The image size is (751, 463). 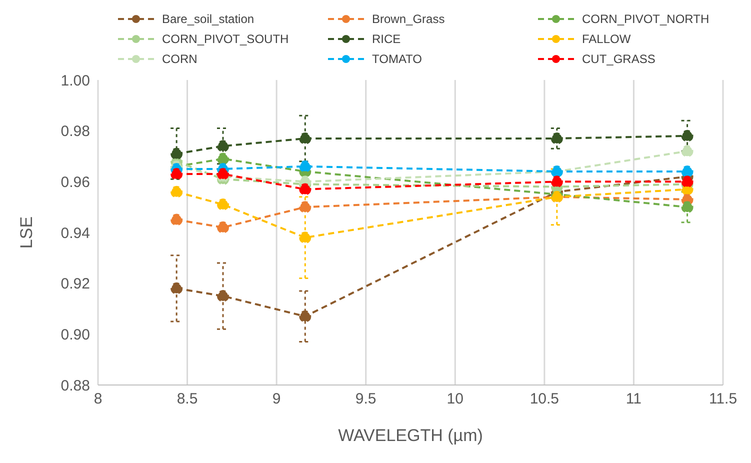 I want to click on x-tick-label: 10.5, so click(x=545, y=399).